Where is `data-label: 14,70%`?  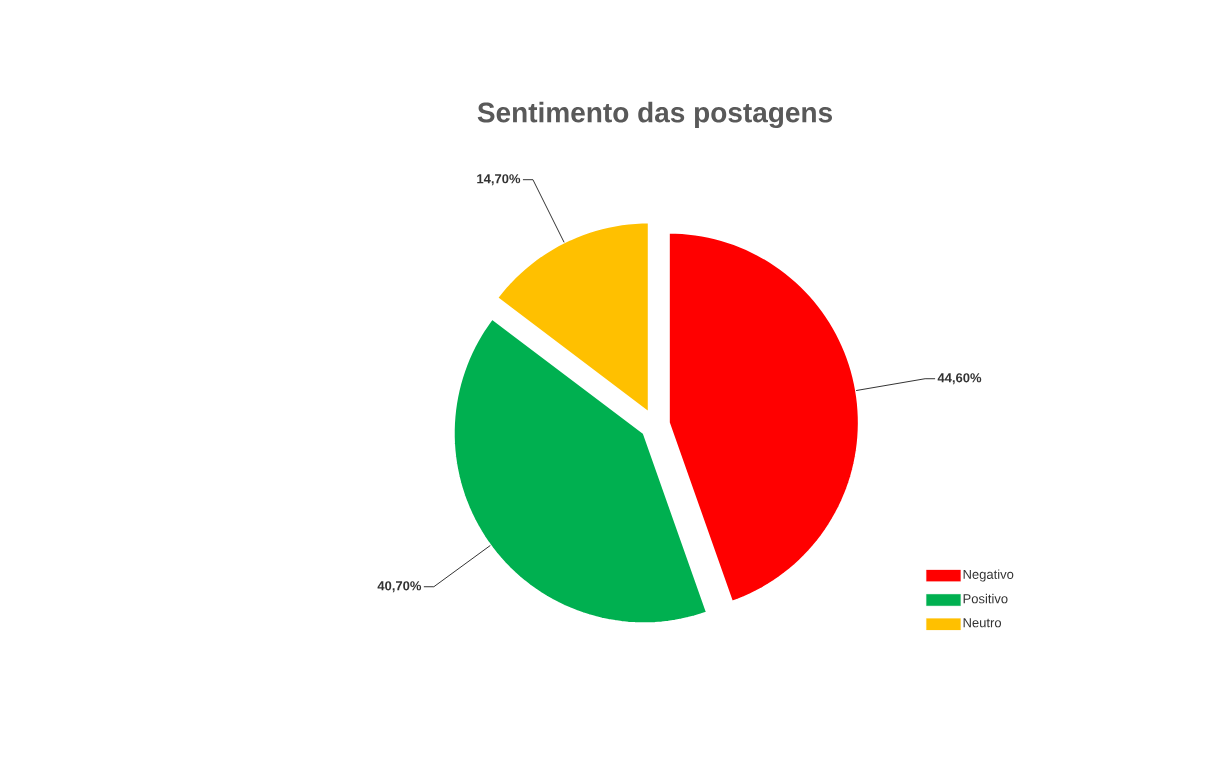
data-label: 14,70% is located at coordinates (499, 180).